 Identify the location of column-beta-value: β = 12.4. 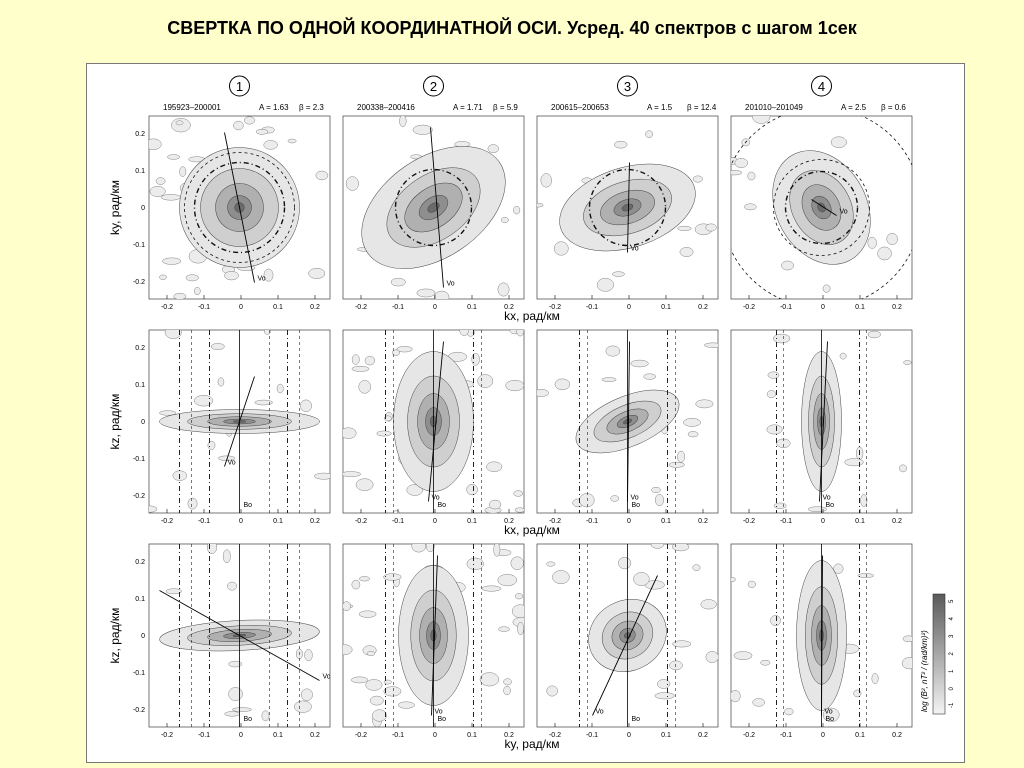
(702, 107).